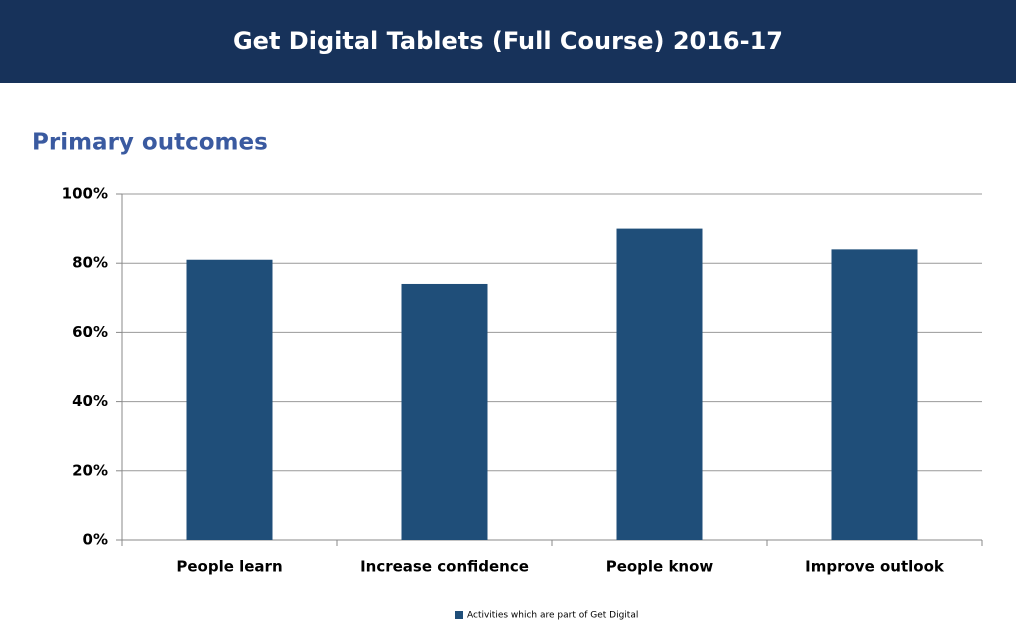 This screenshot has height=636, width=1016. Describe the element at coordinates (90, 263) in the screenshot. I see `y-tick-label: 80%` at that location.